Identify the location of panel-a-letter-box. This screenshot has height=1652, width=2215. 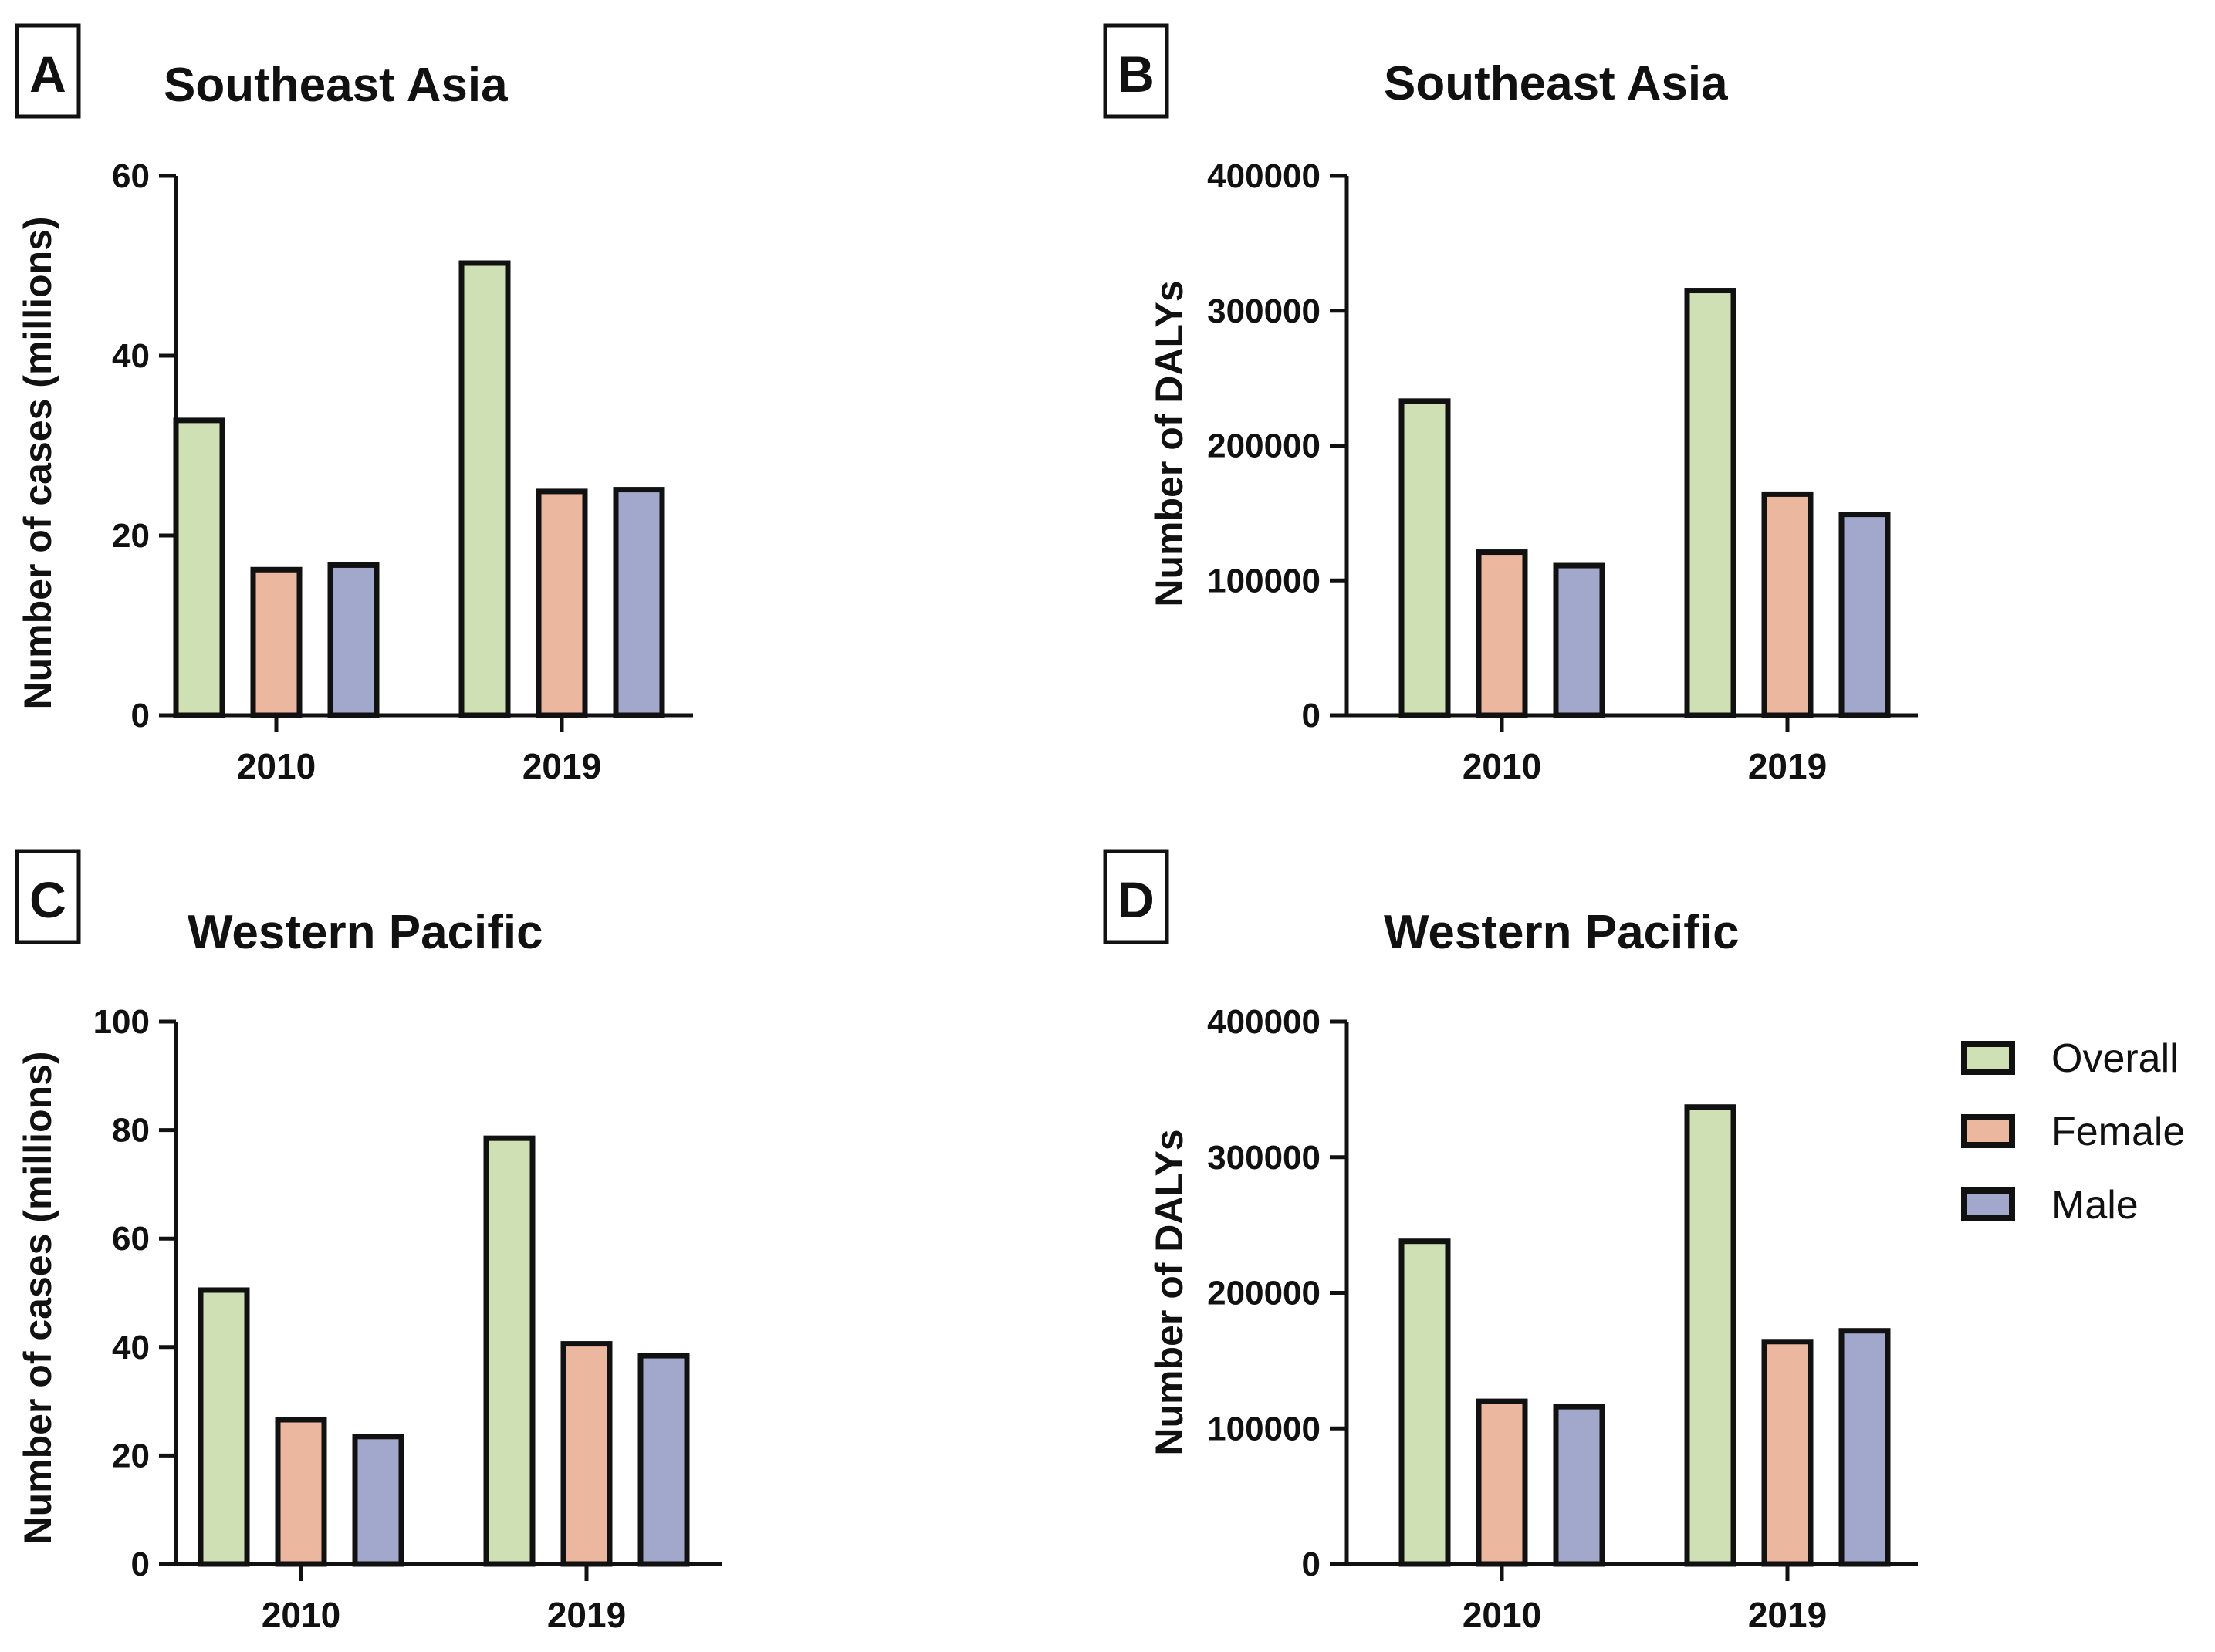
(48, 71).